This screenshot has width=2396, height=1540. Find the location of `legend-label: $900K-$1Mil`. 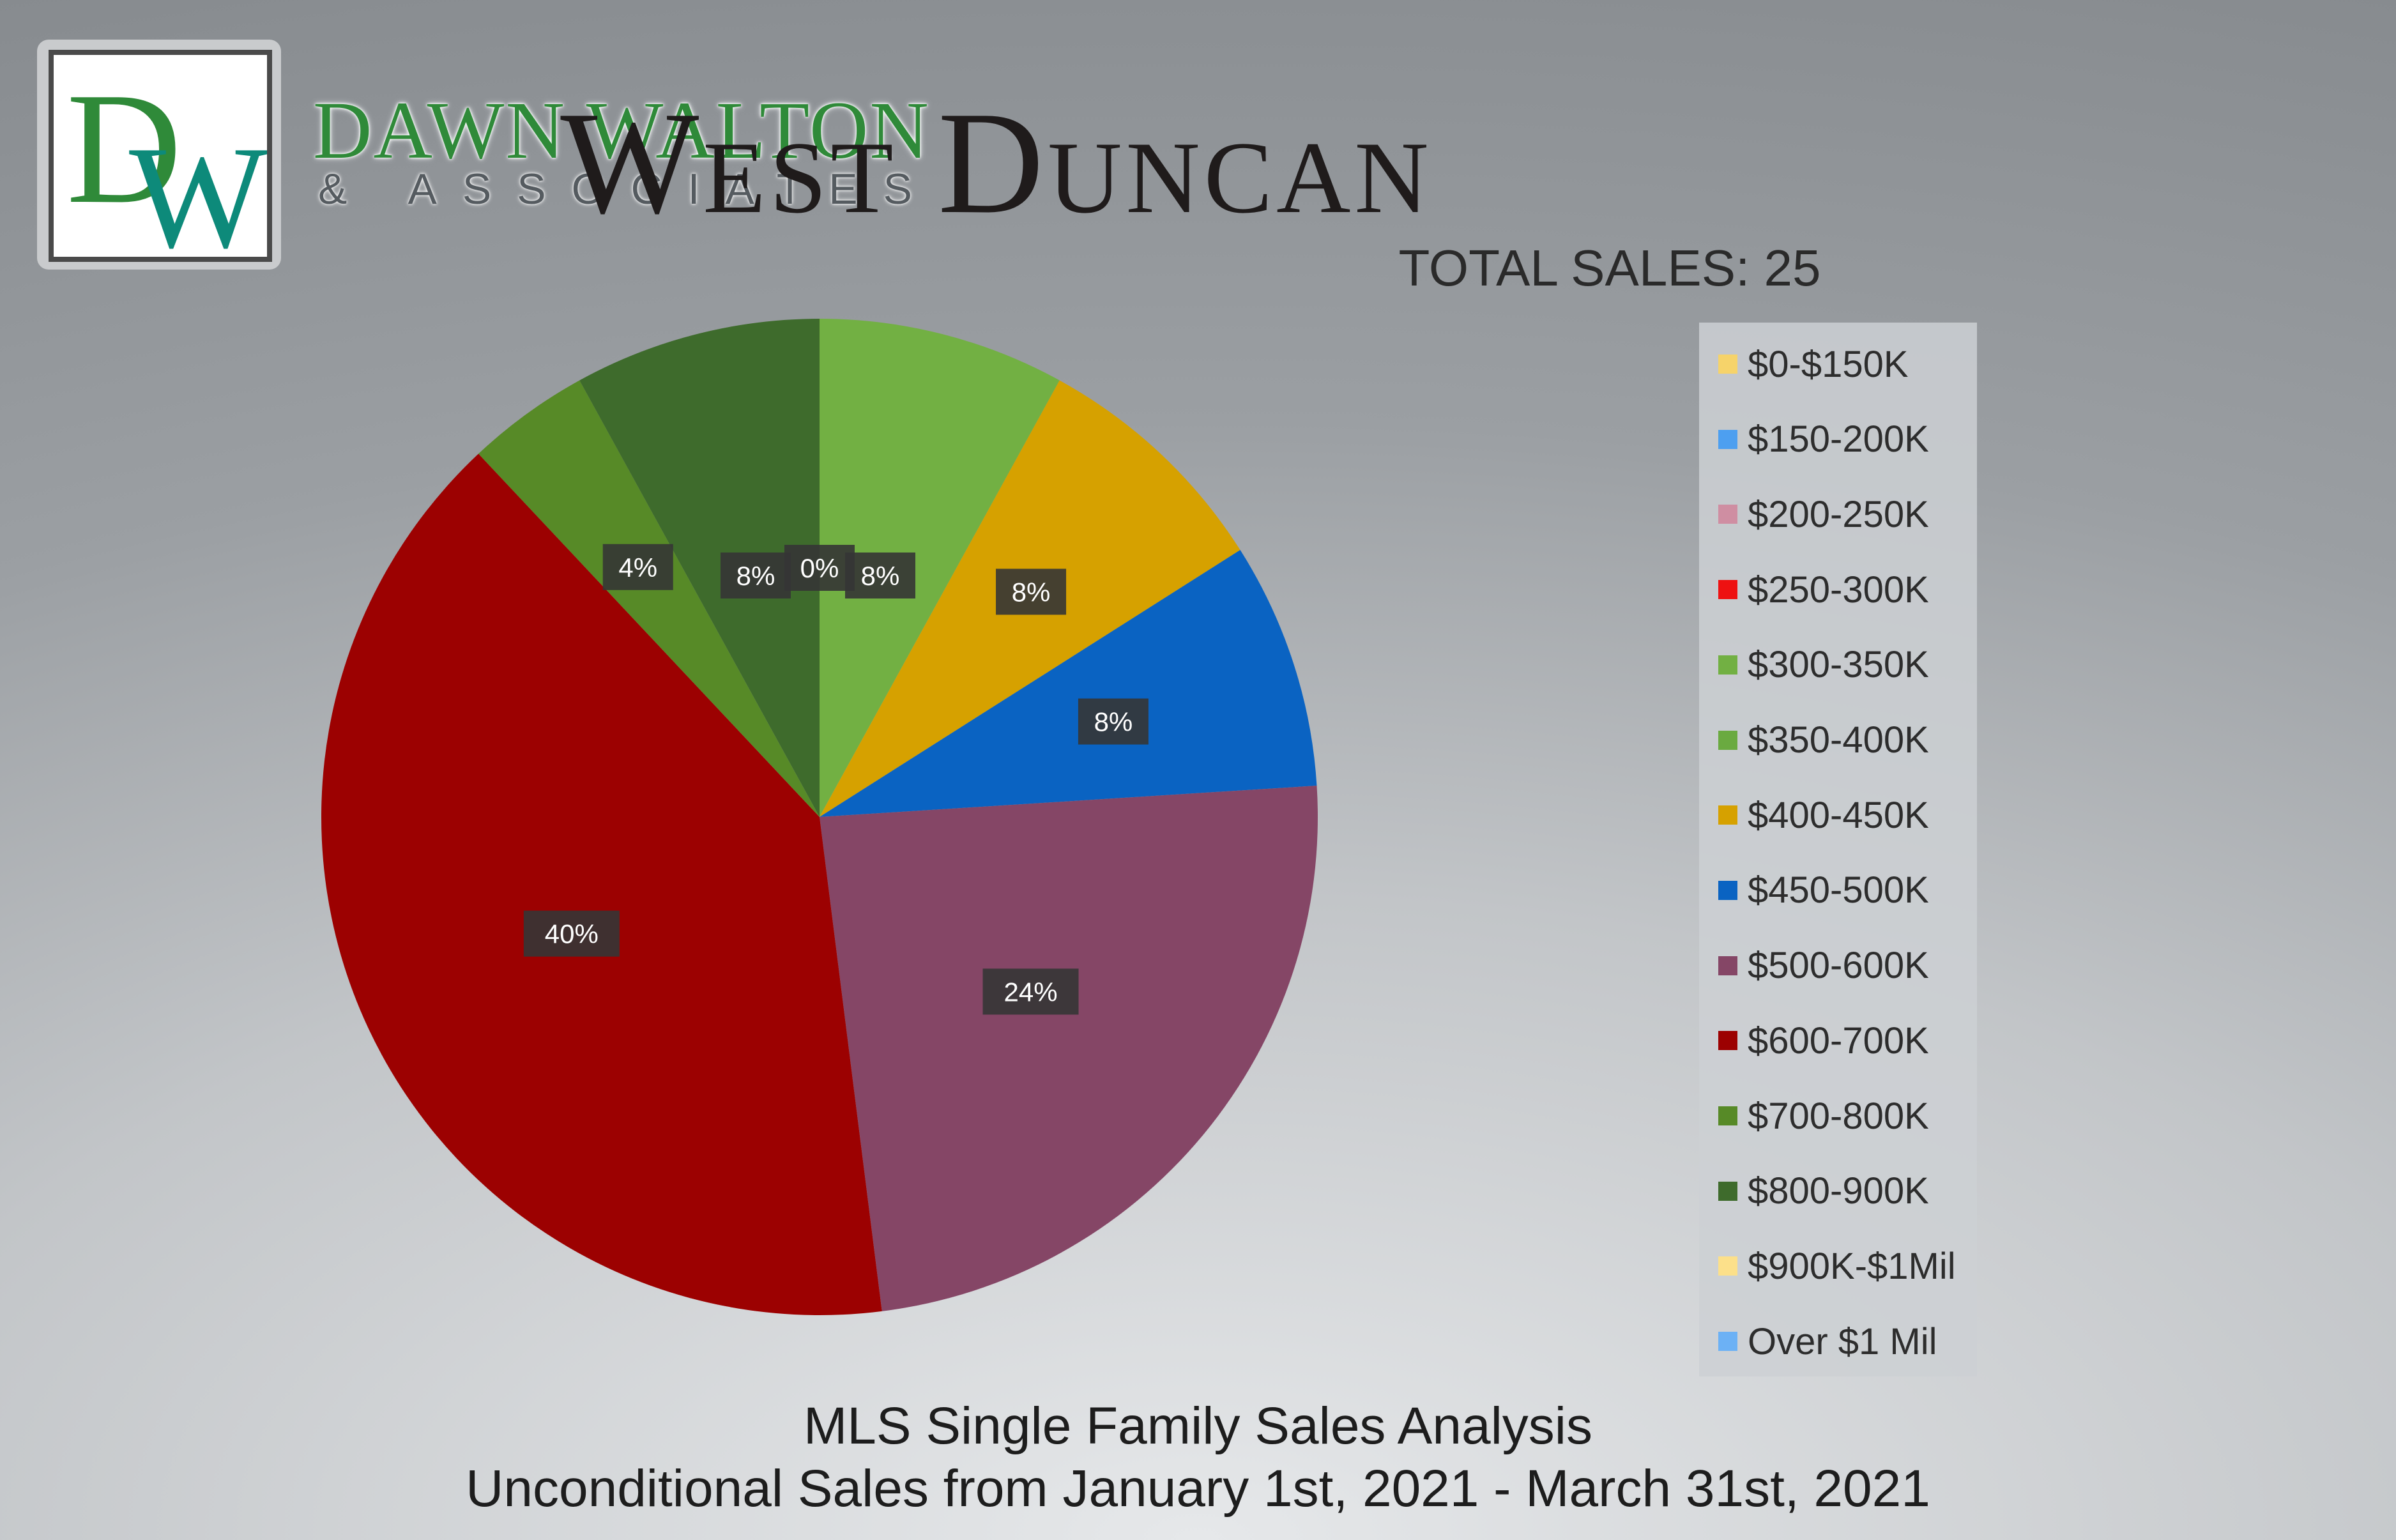

legend-label: $900K-$1Mil is located at coordinates (1852, 1266).